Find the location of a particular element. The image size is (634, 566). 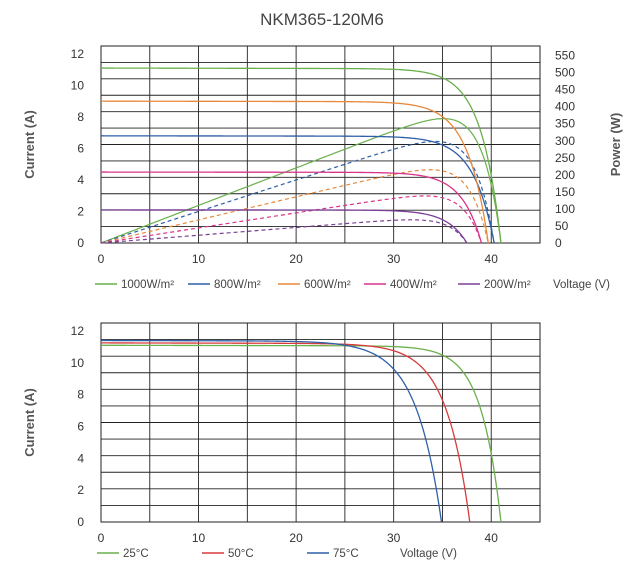

y2-tick-label: 500 is located at coordinates (565, 73).